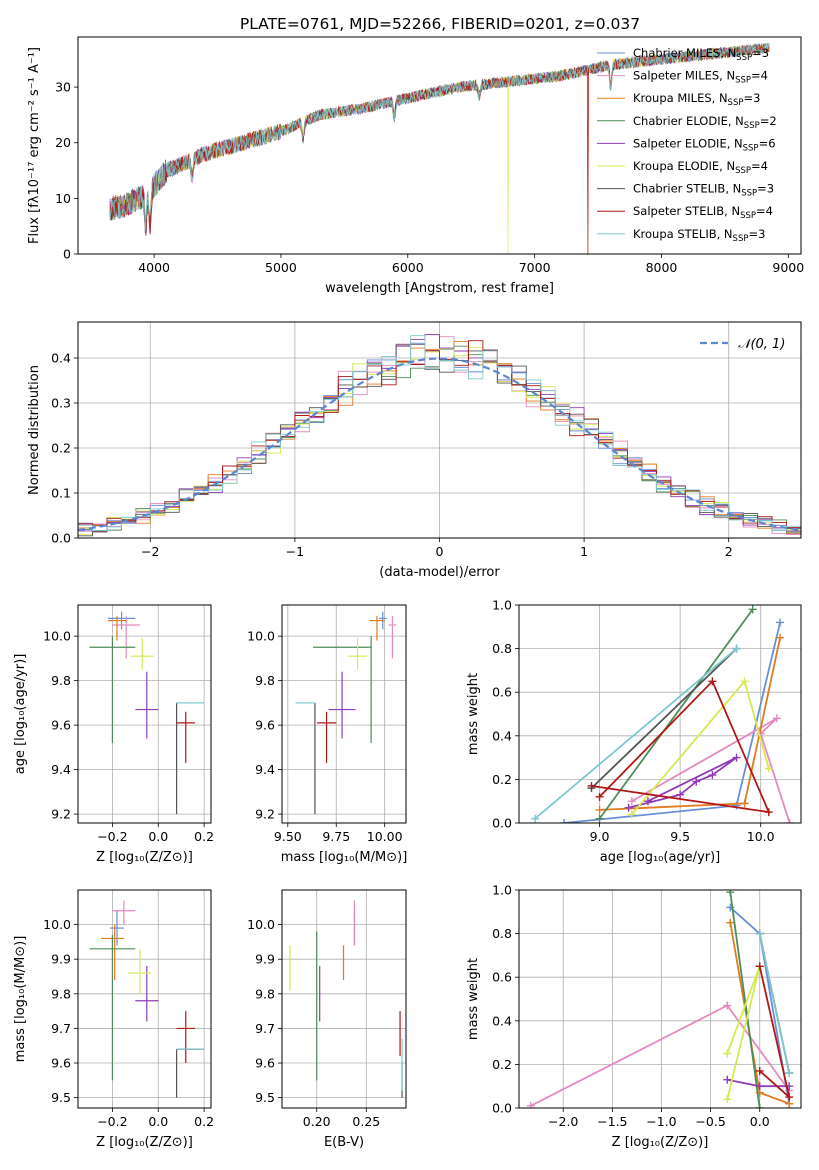 The image size is (819, 1170). Describe the element at coordinates (67, 254) in the screenshot. I see `spectrum-ytick-label: 0` at that location.